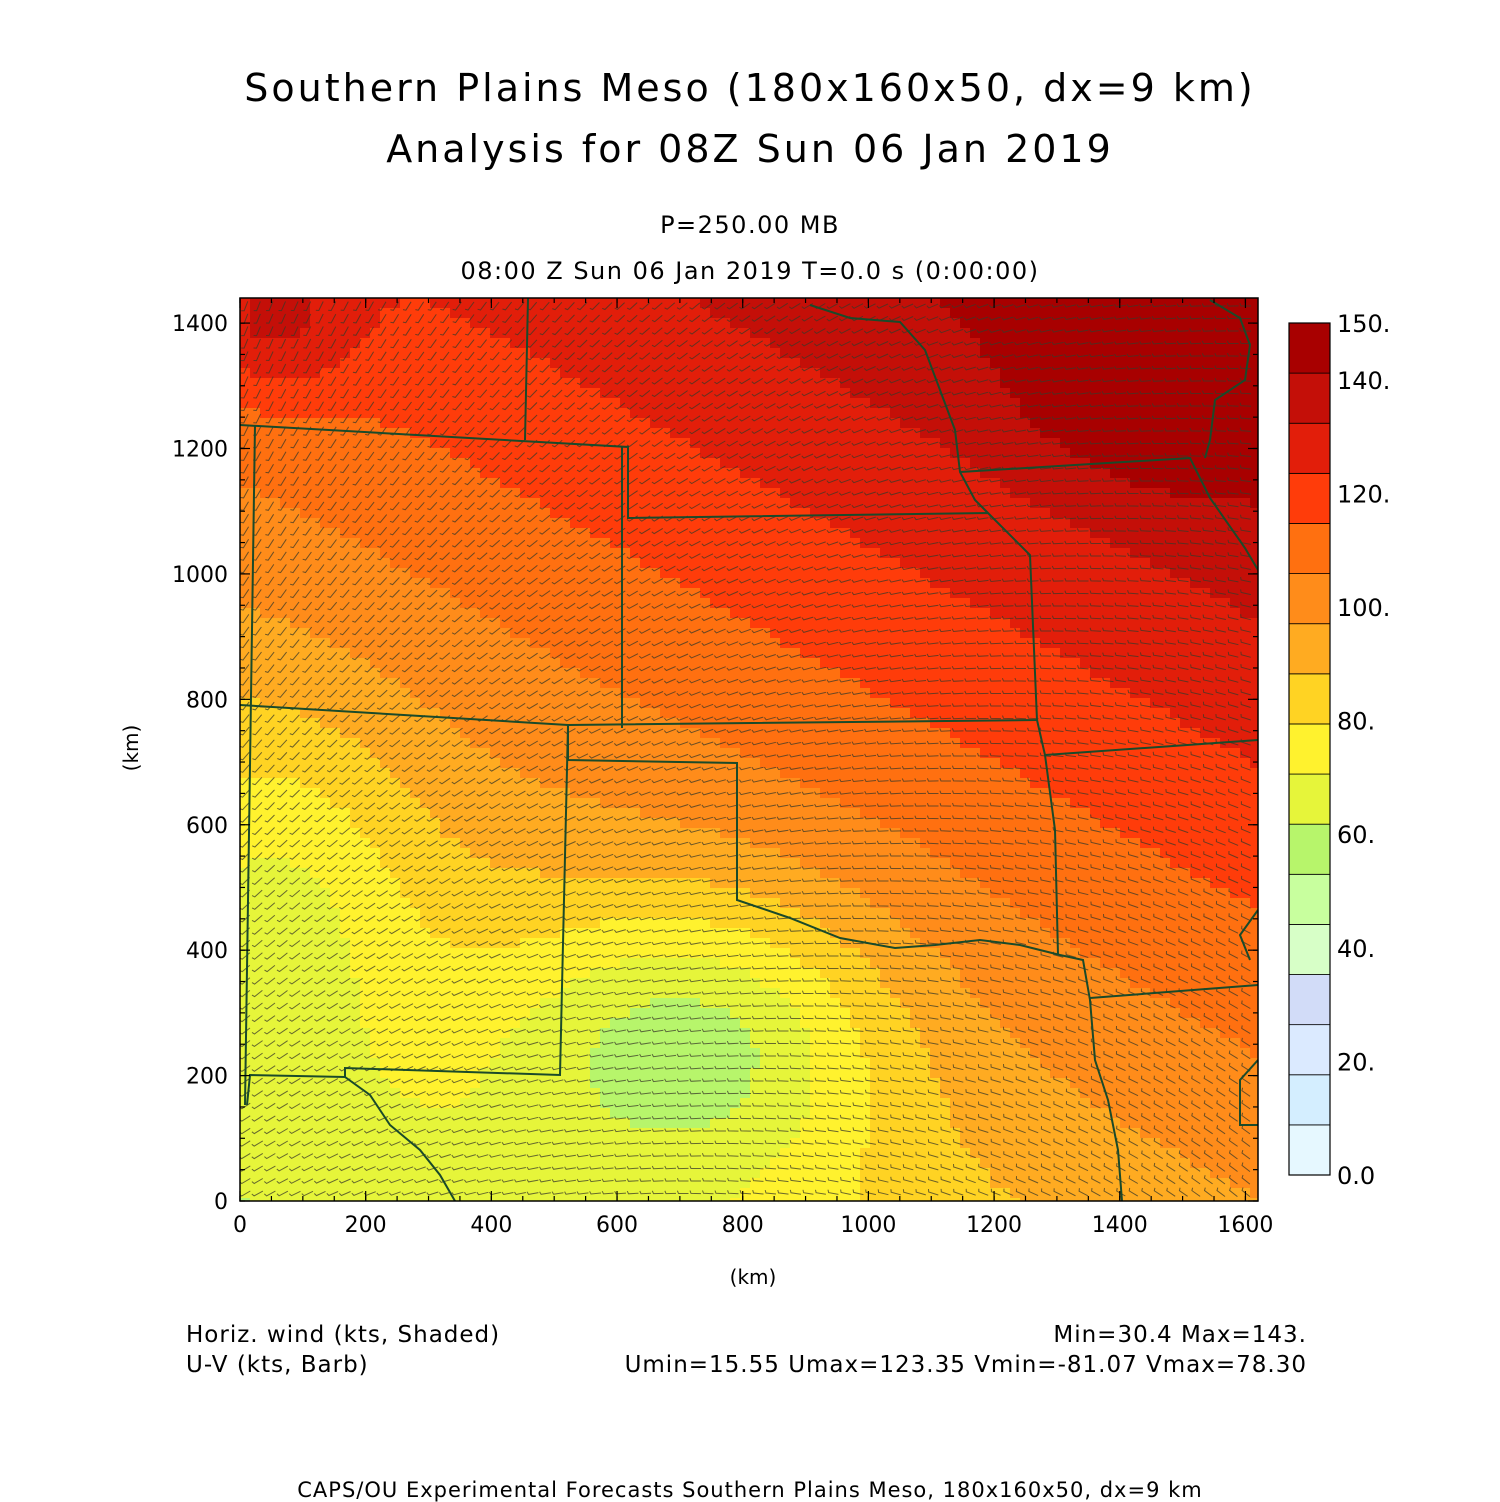 This screenshot has height=1502, width=1500. What do you see at coordinates (1356, 722) in the screenshot?
I see `colorbar-label: 80.` at bounding box center [1356, 722].